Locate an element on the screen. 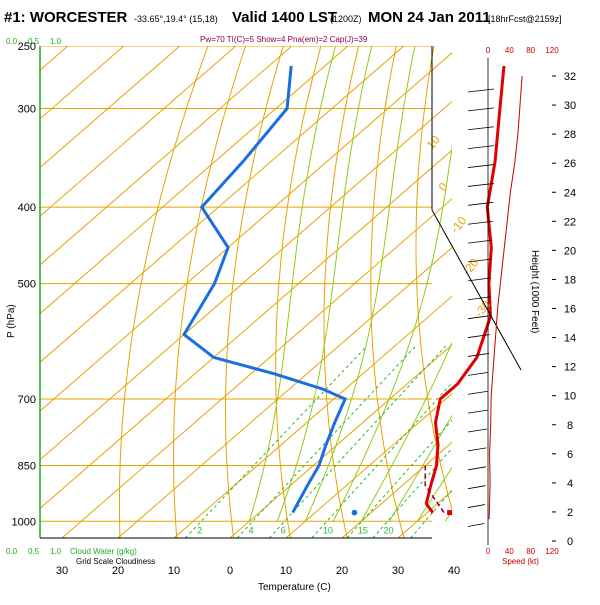 The width and height of the screenshot is (600, 605). mixing-ratio-label: 2 is located at coordinates (199, 530).